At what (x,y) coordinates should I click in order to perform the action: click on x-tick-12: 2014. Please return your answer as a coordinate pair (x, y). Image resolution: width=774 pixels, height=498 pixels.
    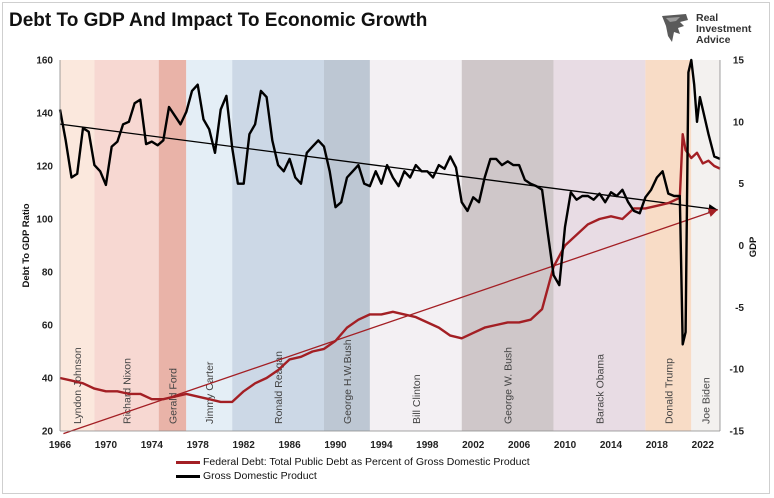
    Looking at the image, I should click on (611, 445).